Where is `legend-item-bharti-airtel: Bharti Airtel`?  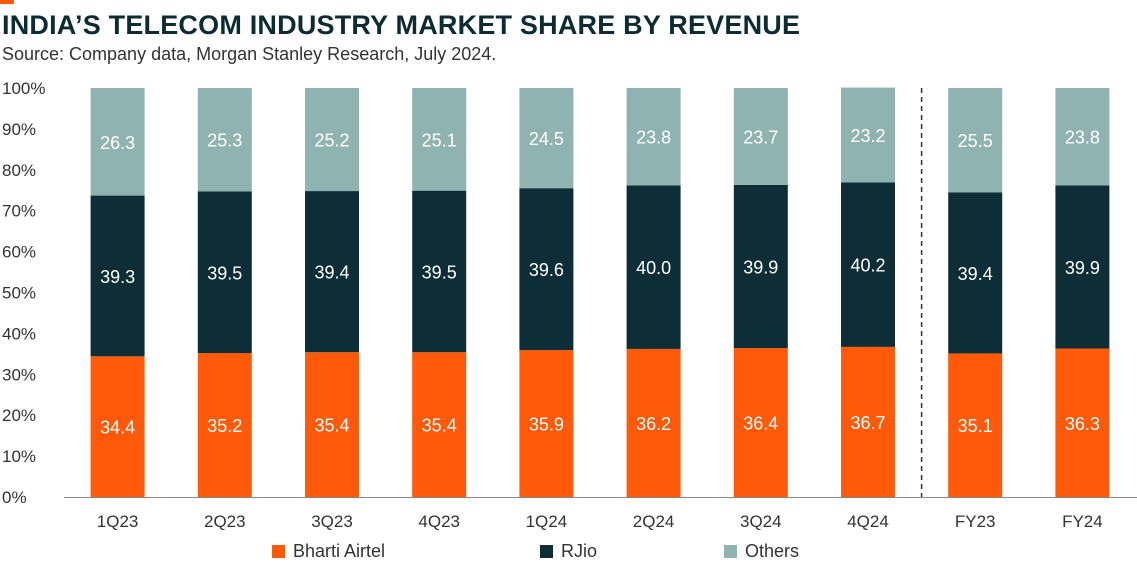 legend-item-bharti-airtel: Bharti Airtel is located at coordinates (328, 551).